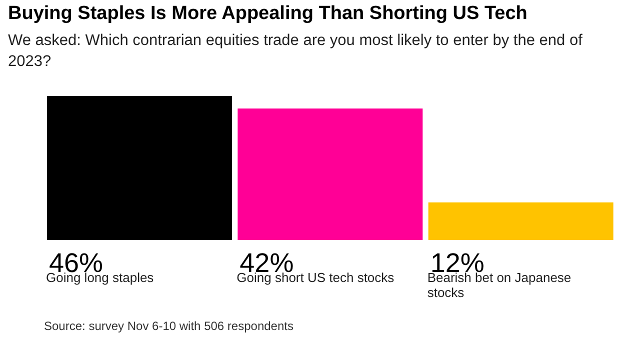 This screenshot has height=349, width=640. I want to click on chart-title: Buying Staples Is More Appealing Than Shorting US Tech, so click(268, 14).